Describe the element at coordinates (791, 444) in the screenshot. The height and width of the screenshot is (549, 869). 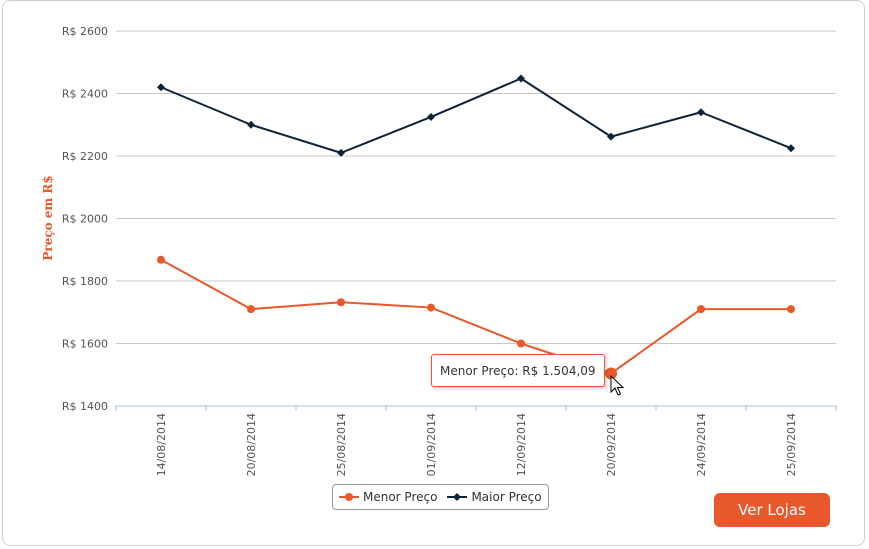
I see `x-tick-label: 25/09/2014` at that location.